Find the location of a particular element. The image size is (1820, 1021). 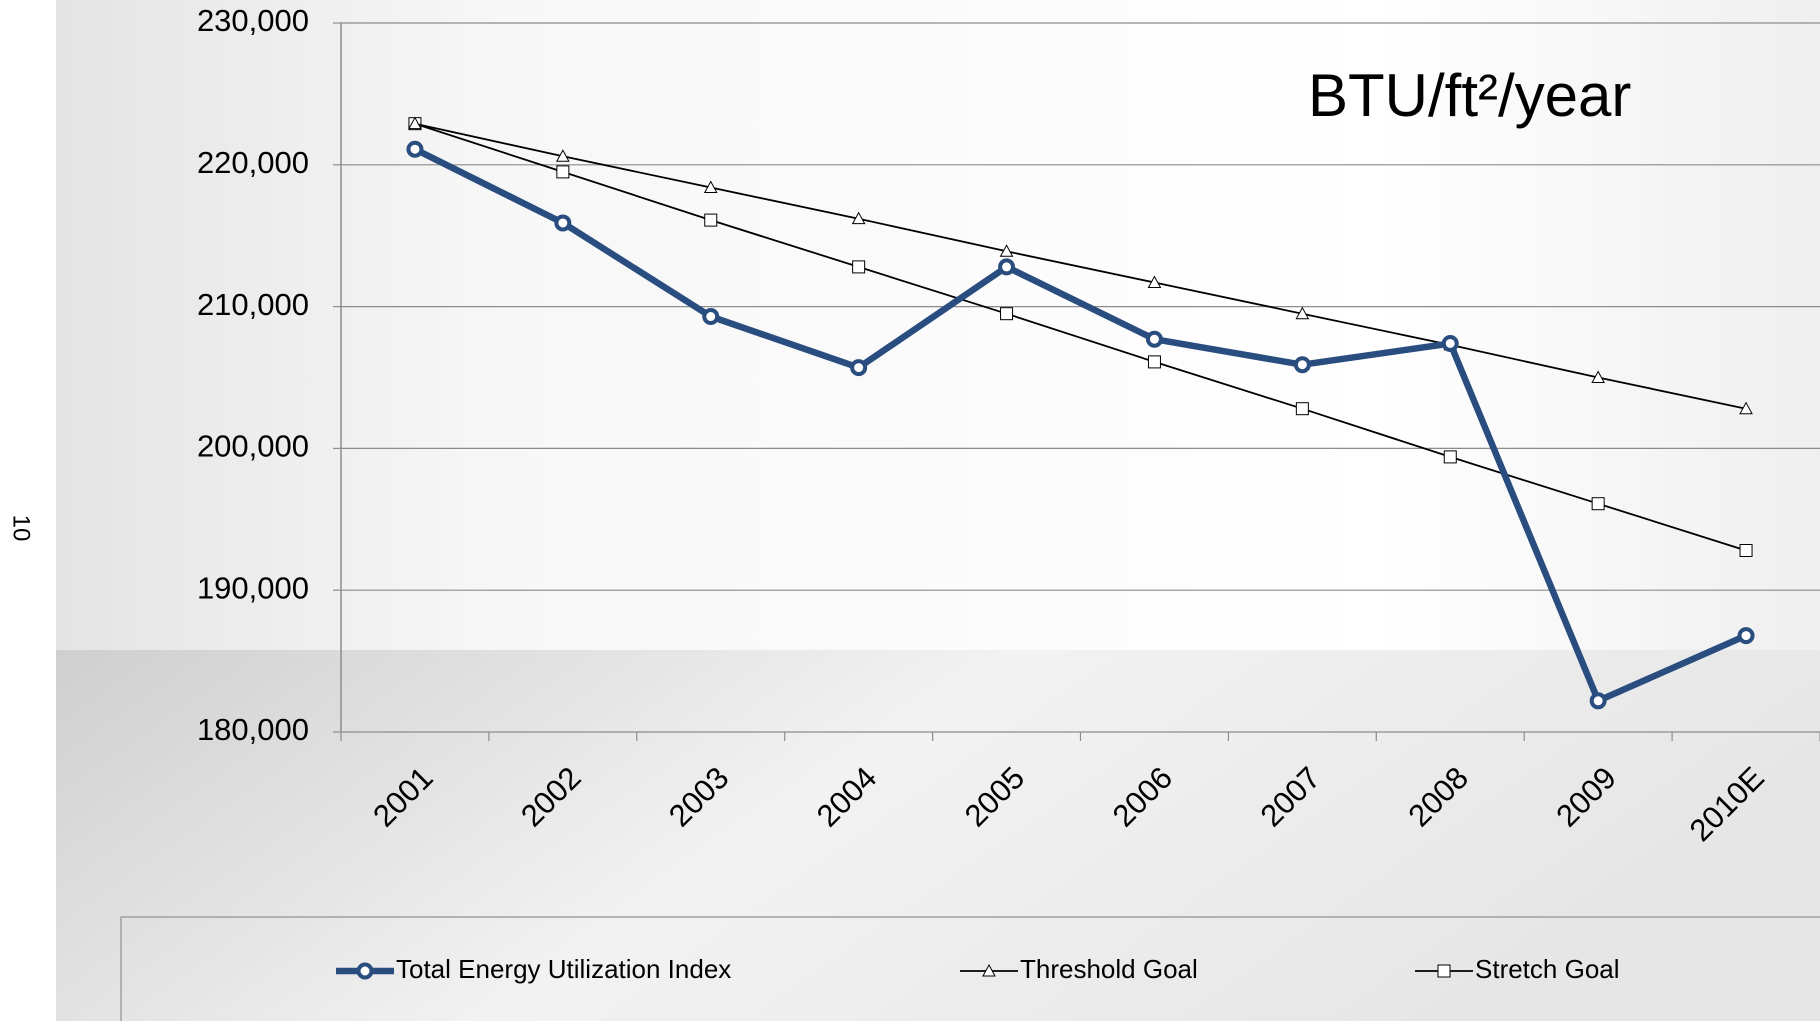

y-tick-label: 210,000 is located at coordinates (253, 304).